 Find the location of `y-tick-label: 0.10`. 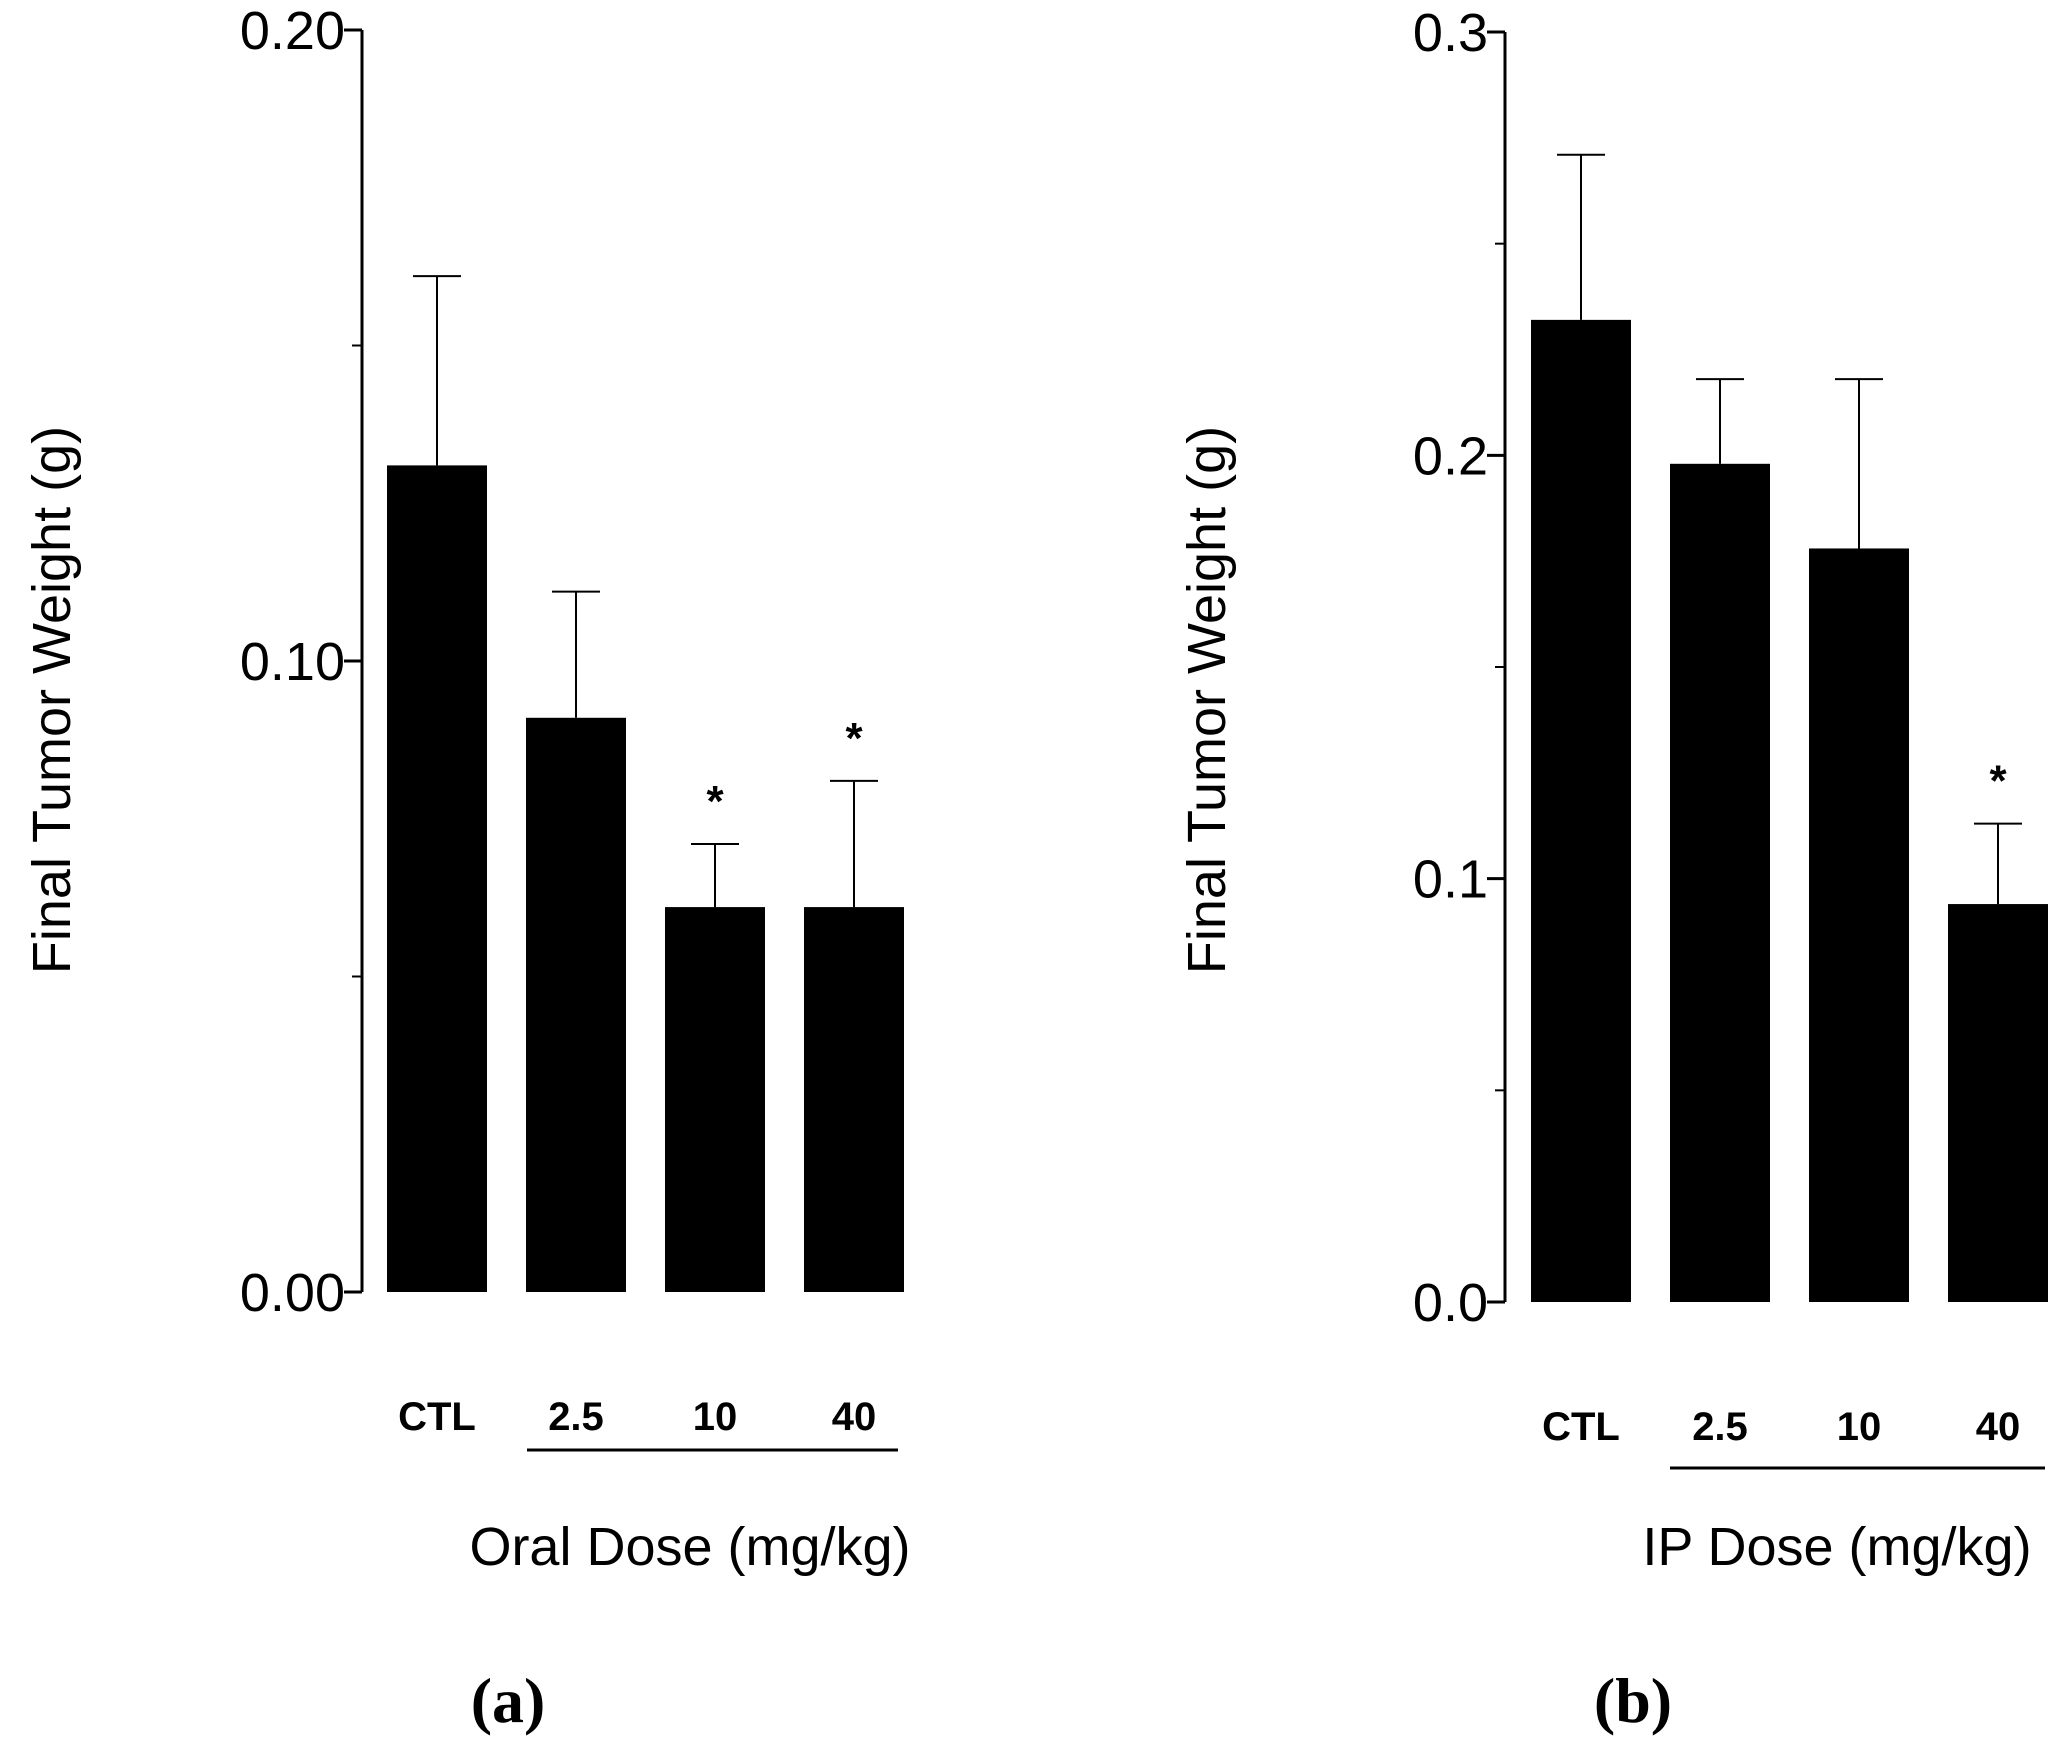

y-tick-label: 0.10 is located at coordinates (292, 662).